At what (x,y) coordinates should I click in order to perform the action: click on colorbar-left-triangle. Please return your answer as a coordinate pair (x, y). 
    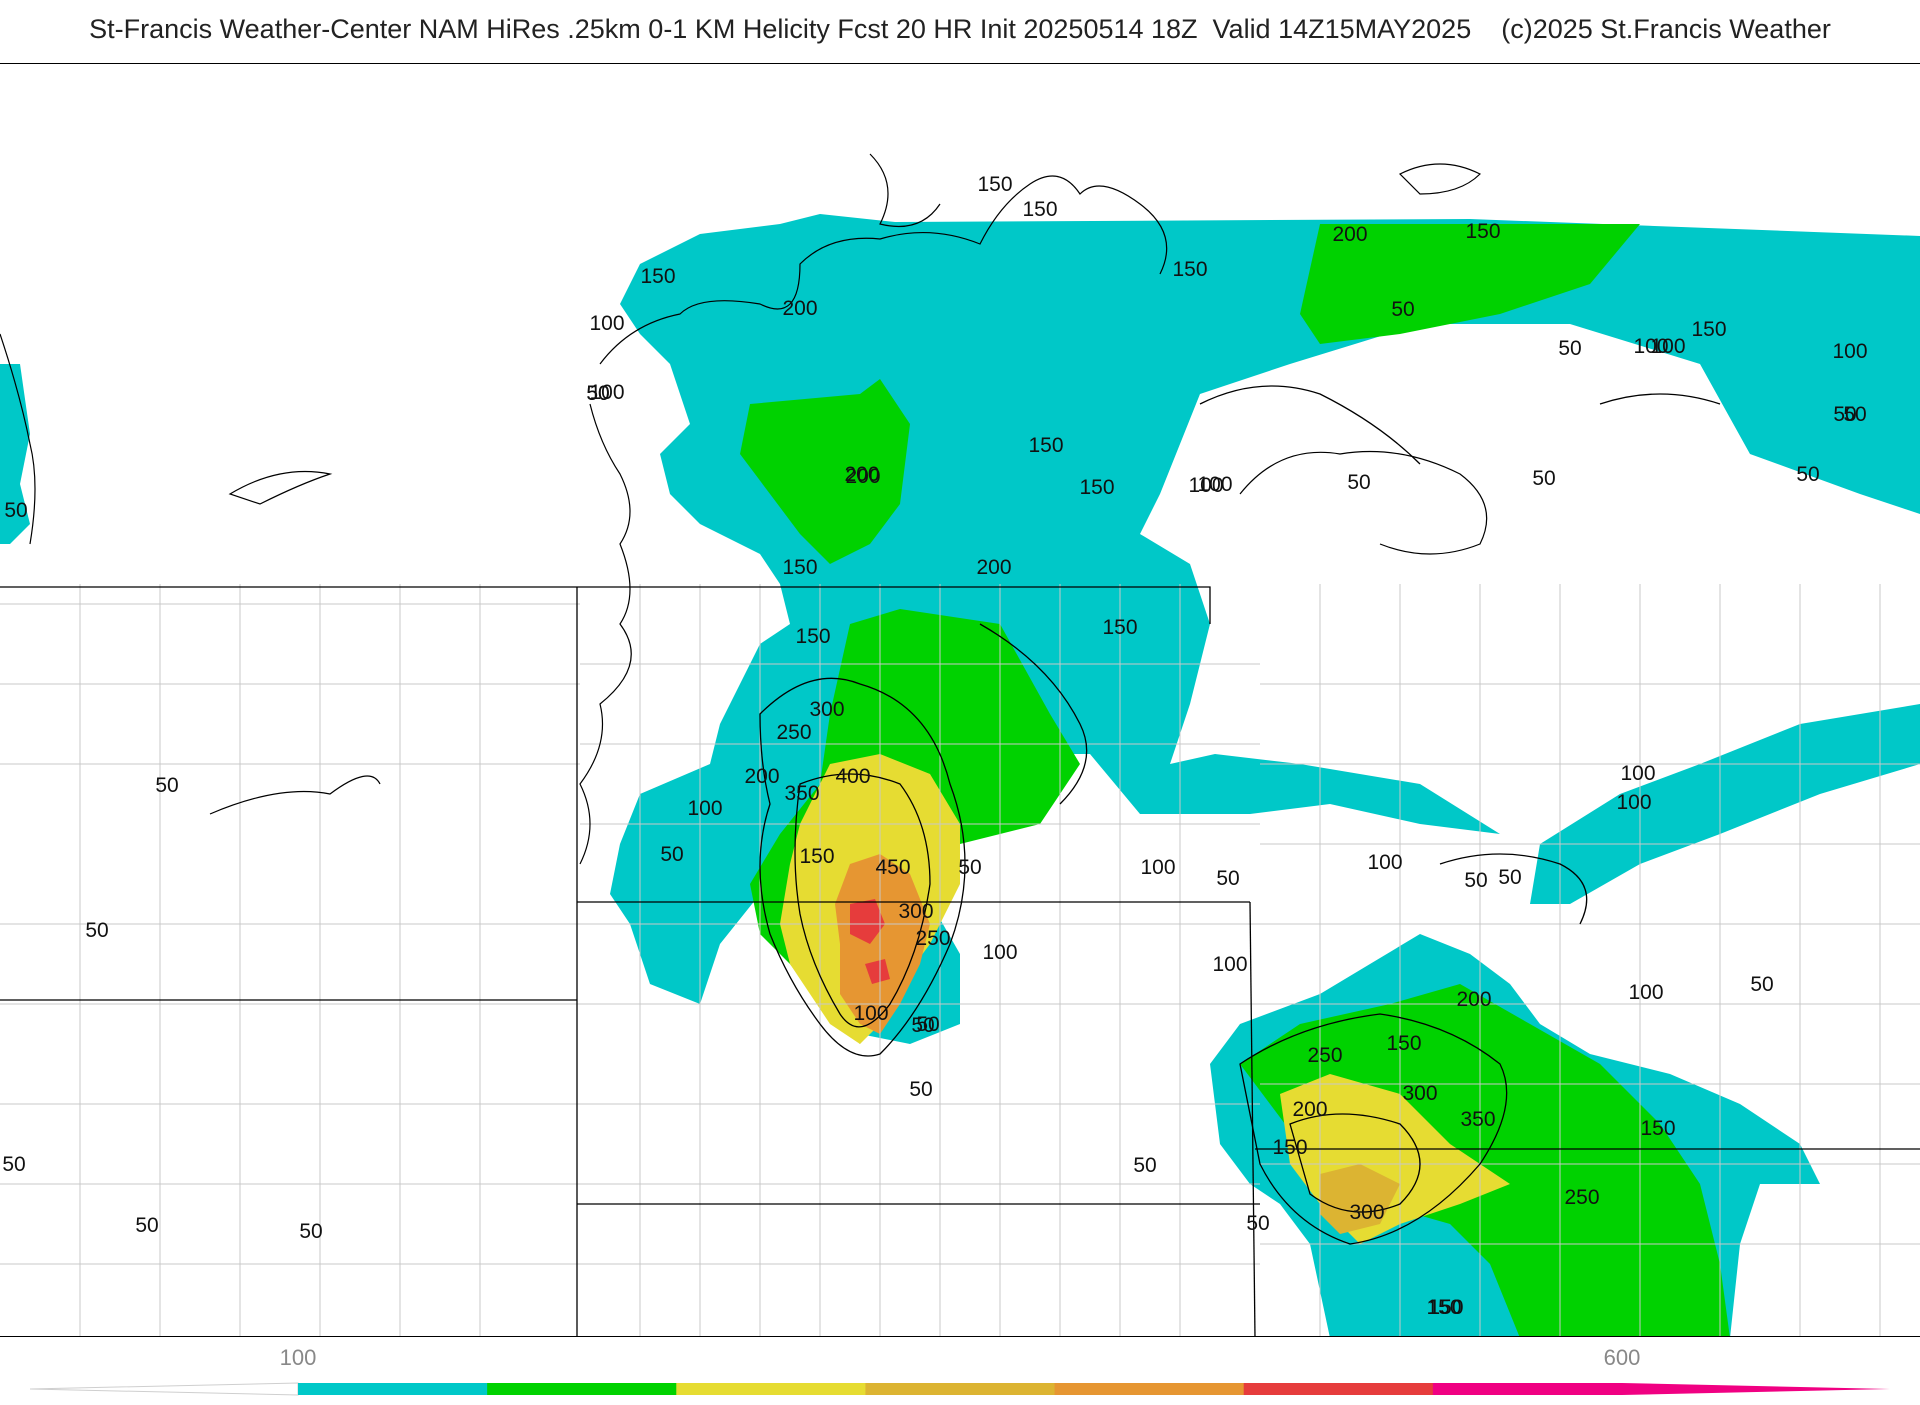
    Looking at the image, I should click on (164, 1389).